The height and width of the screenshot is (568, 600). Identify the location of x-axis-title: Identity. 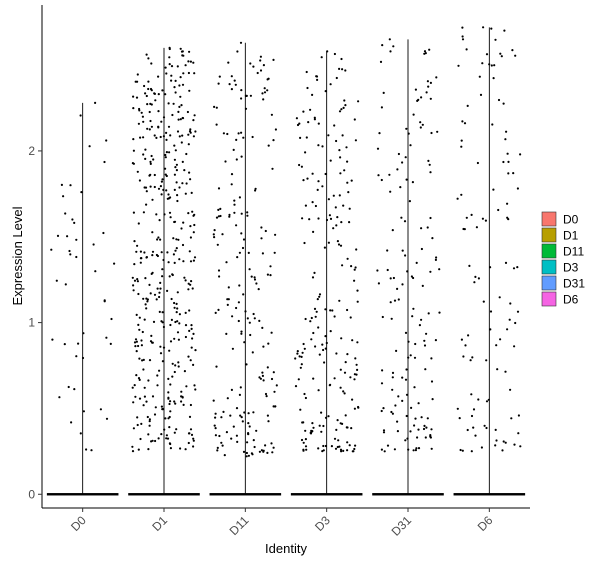
(286, 548).